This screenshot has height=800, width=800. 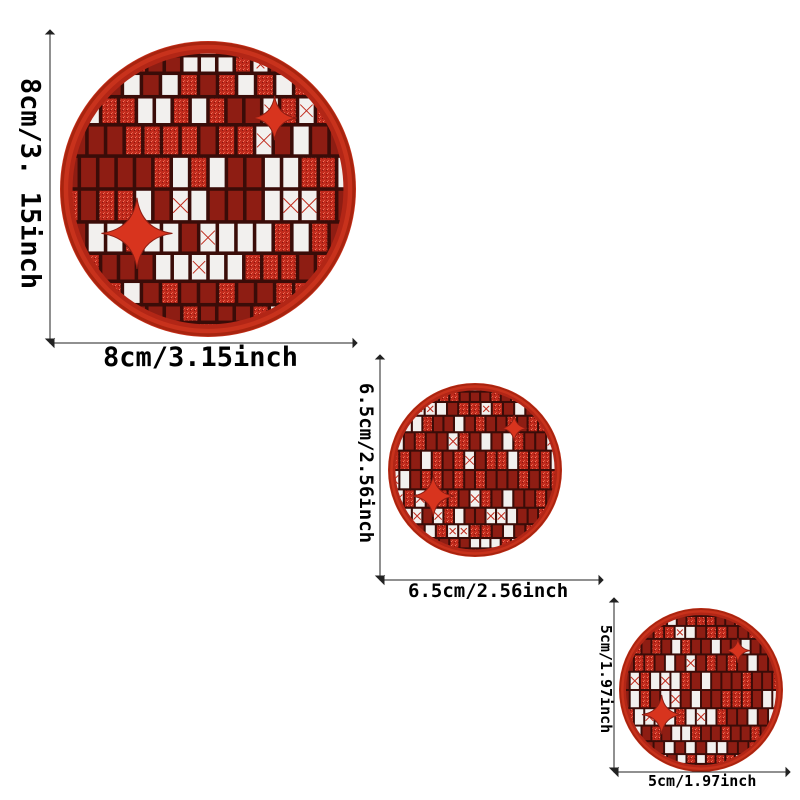 I want to click on small-disco-ball-patch, so click(x=701, y=690).